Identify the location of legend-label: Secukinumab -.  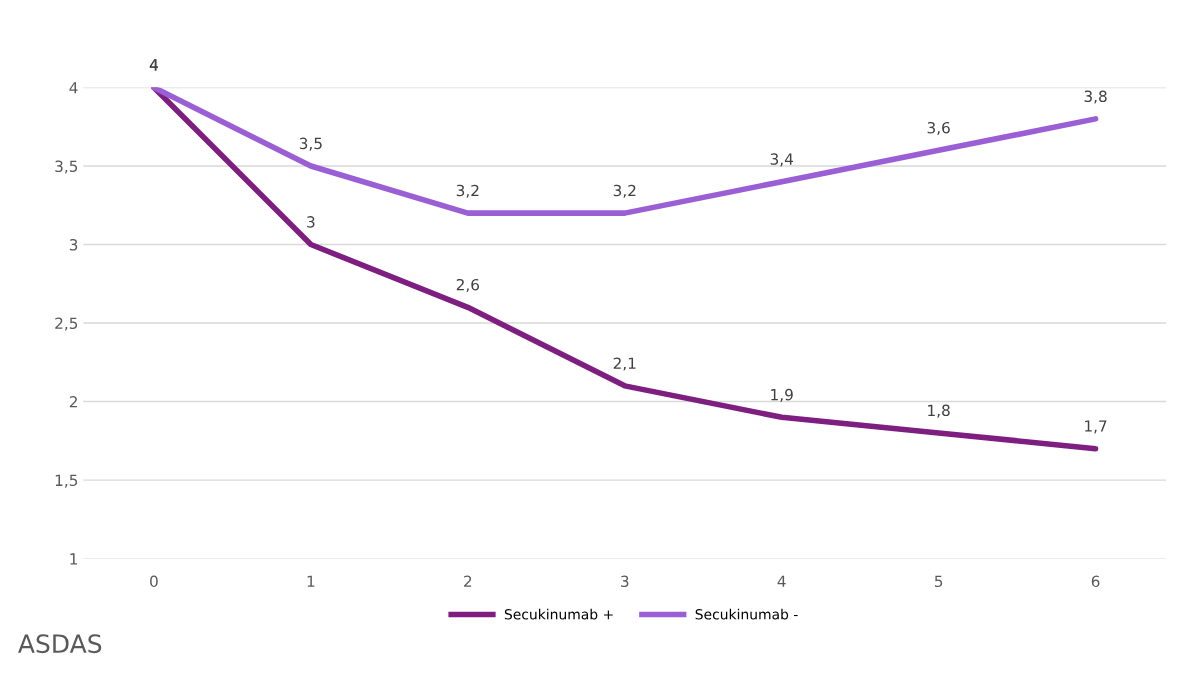
(746, 614).